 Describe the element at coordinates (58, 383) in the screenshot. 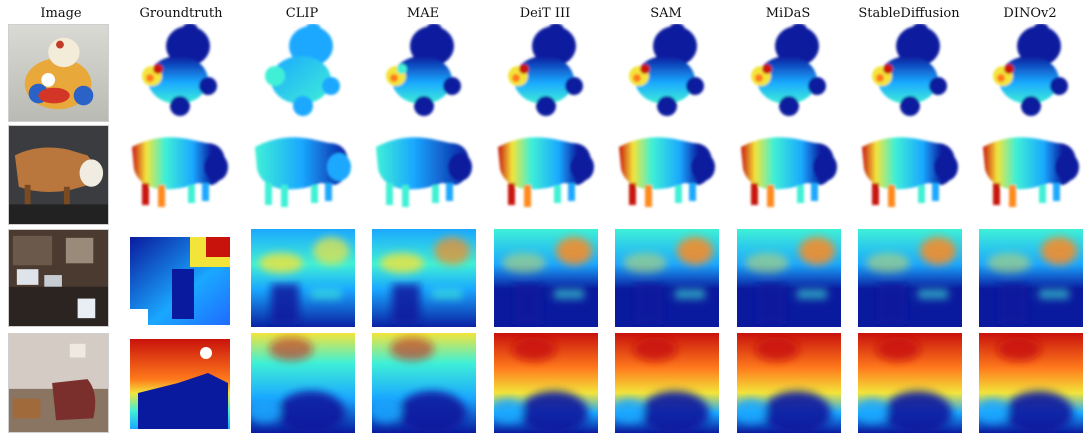

I see `living-room-image-image` at that location.